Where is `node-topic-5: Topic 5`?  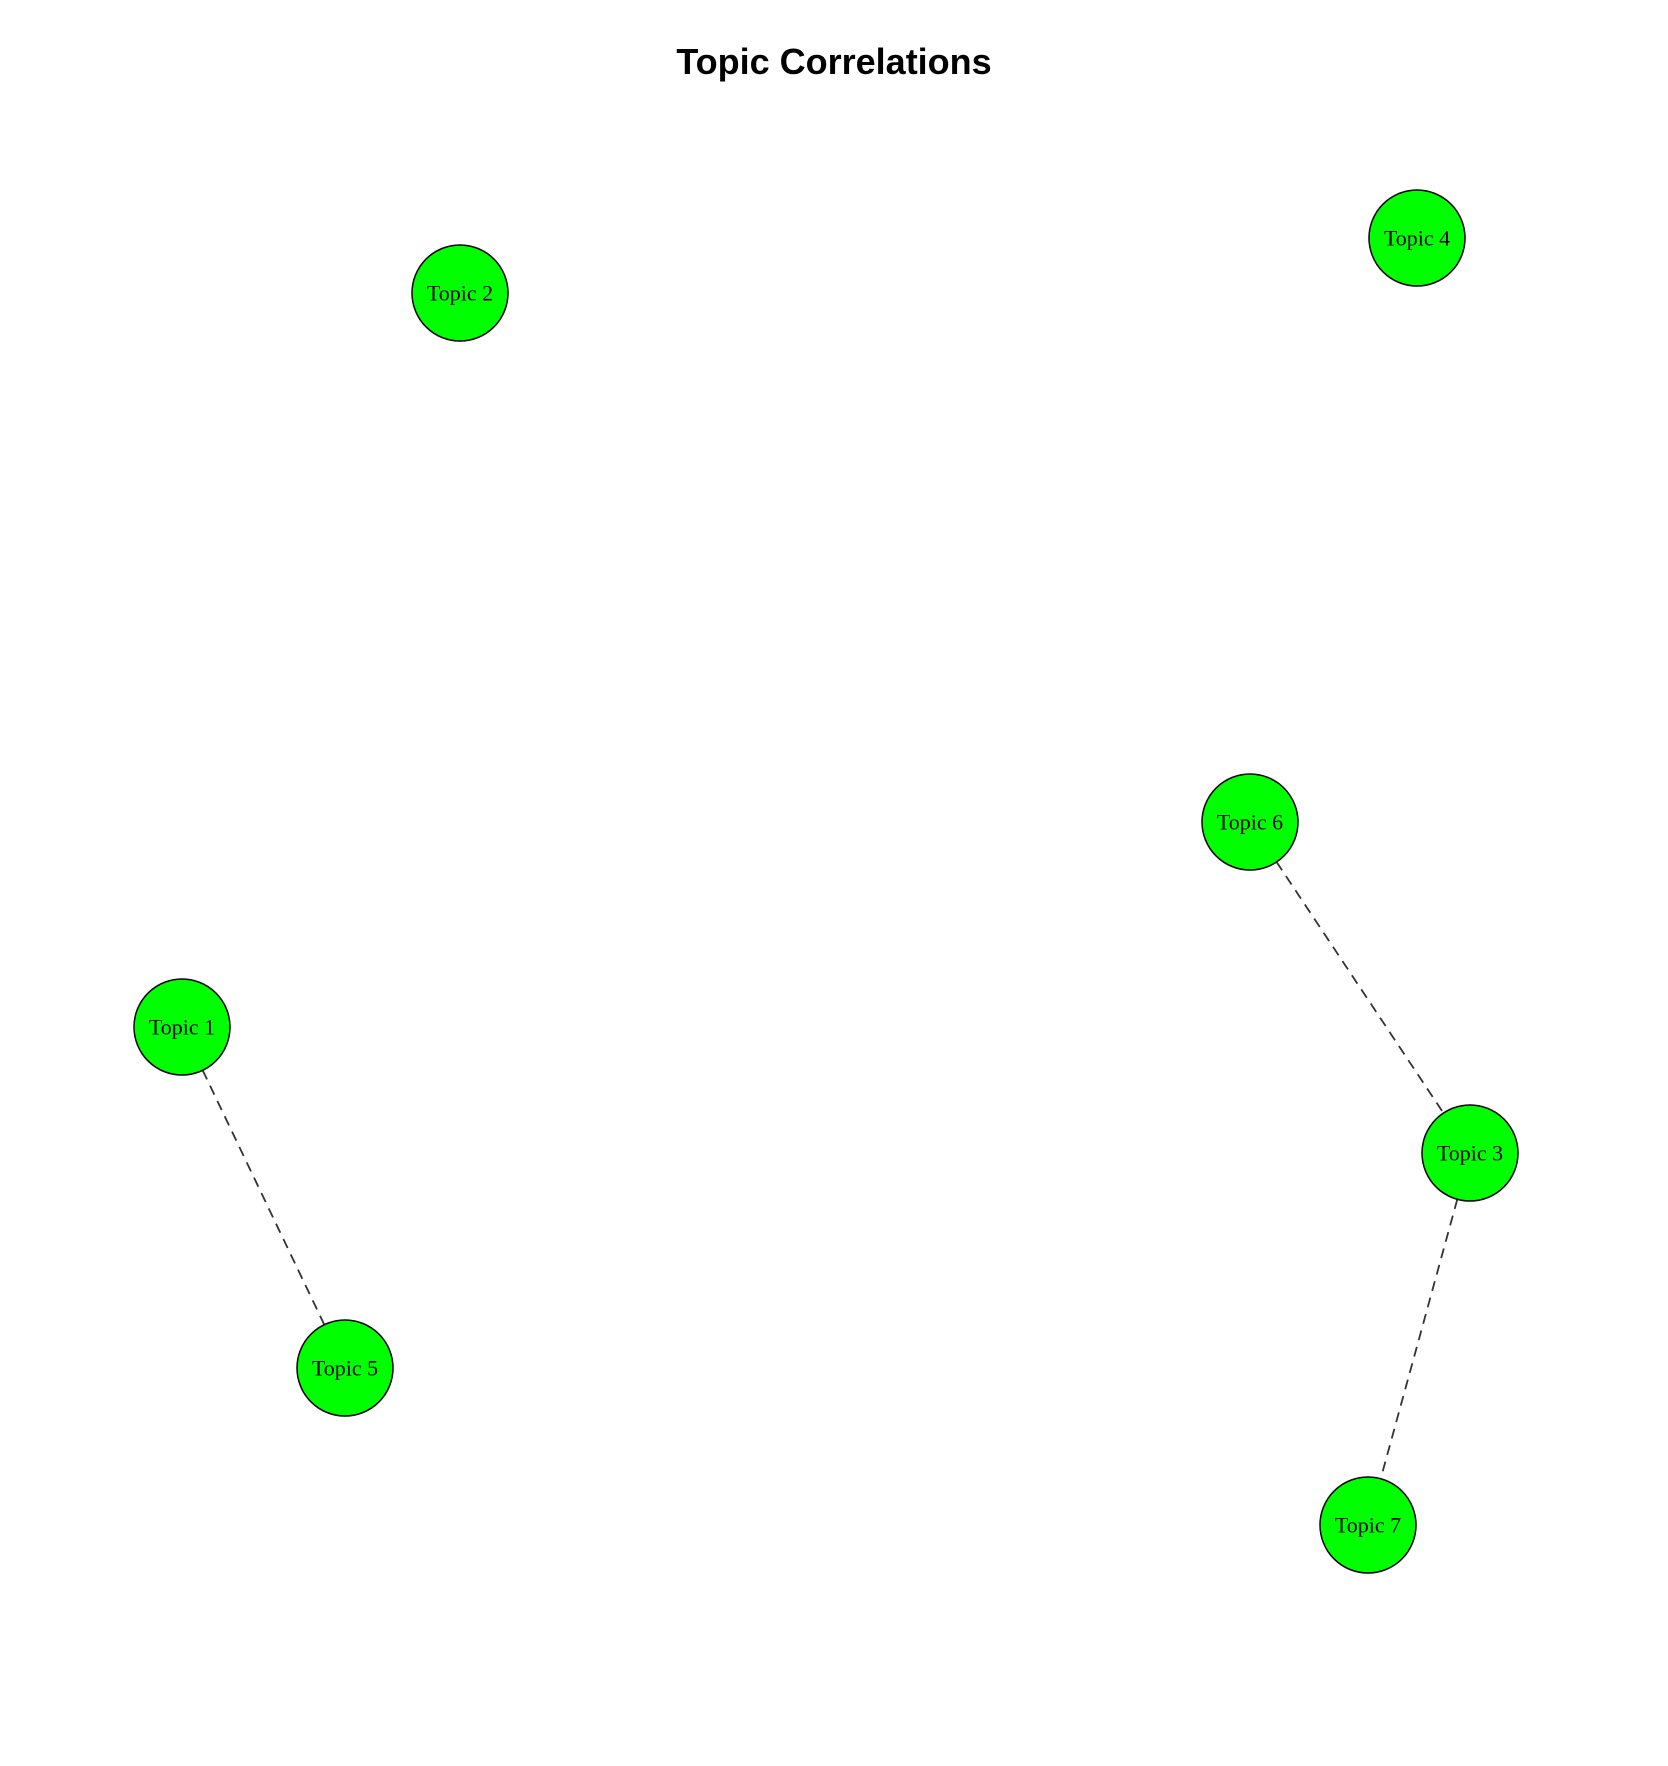 node-topic-5: Topic 5 is located at coordinates (345, 1368).